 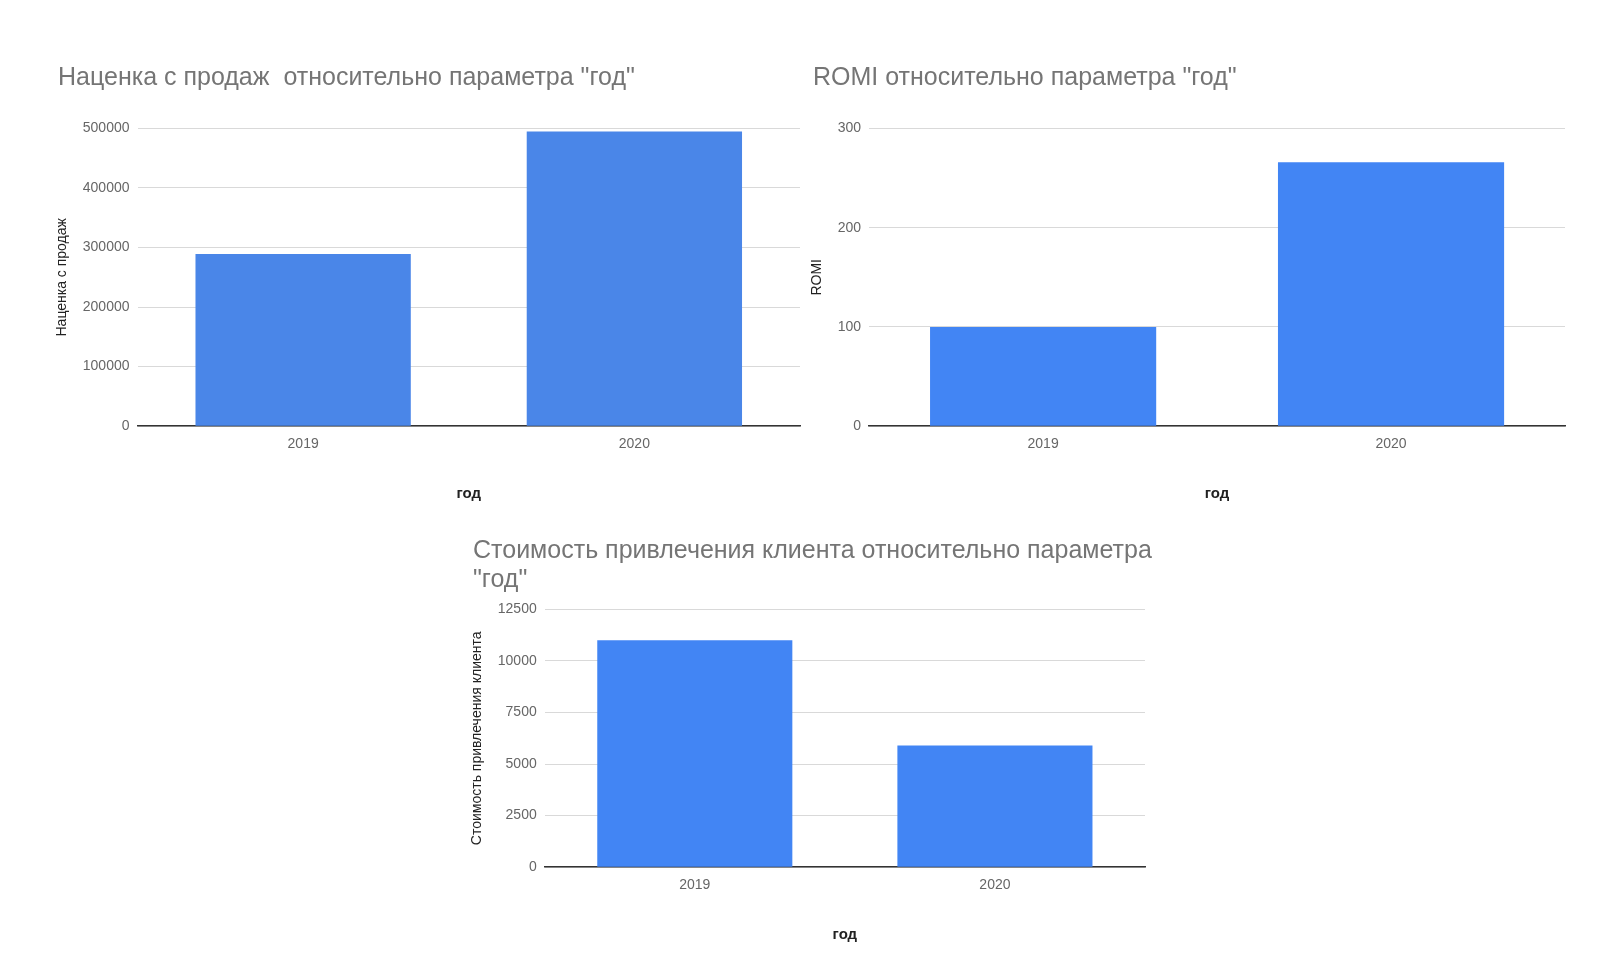 I want to click on y-axis-title: Наценка с продаж, so click(x=61, y=277).